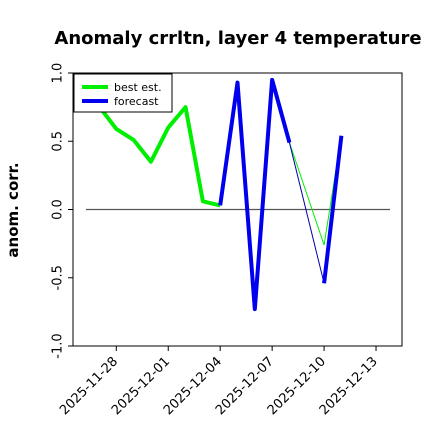 Image resolution: width=440 pixels, height=440 pixels. Describe the element at coordinates (58, 209) in the screenshot. I see `y-tick-label: 0.0` at that location.